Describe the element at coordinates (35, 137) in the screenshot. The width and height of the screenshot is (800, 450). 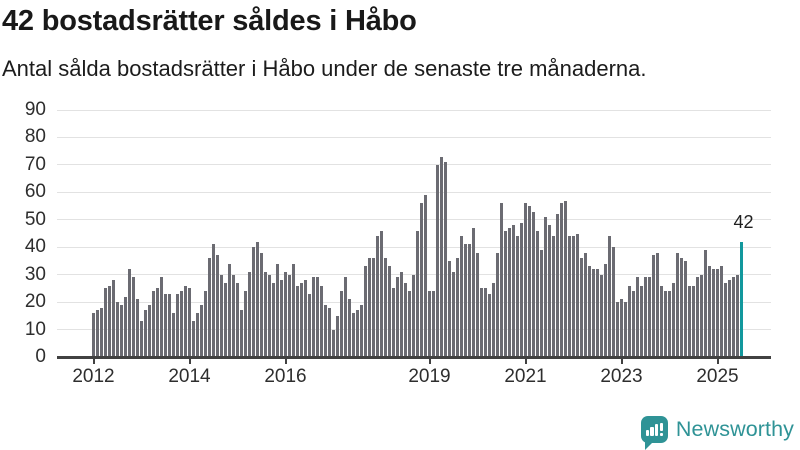
I see `y-tick-label: 80` at that location.